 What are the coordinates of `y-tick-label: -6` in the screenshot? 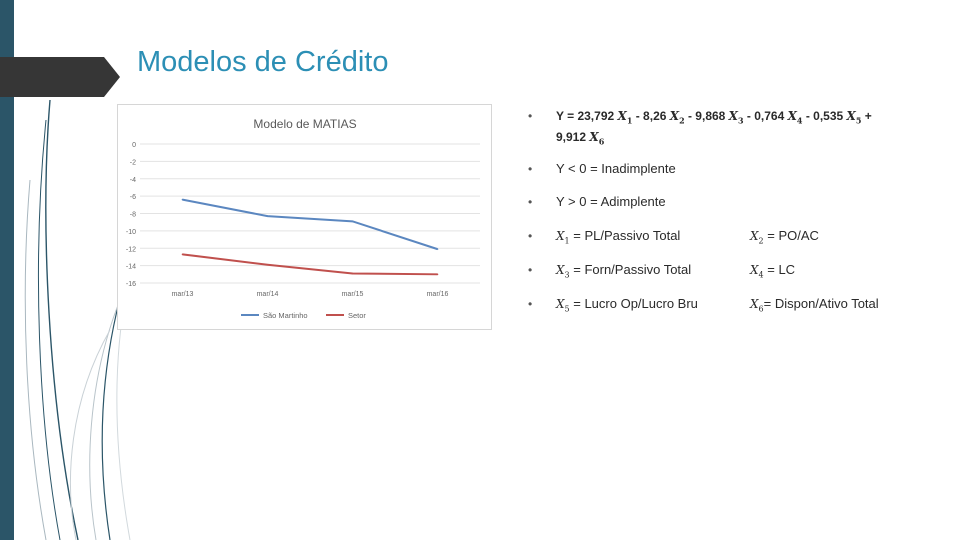 It's located at (133, 197).